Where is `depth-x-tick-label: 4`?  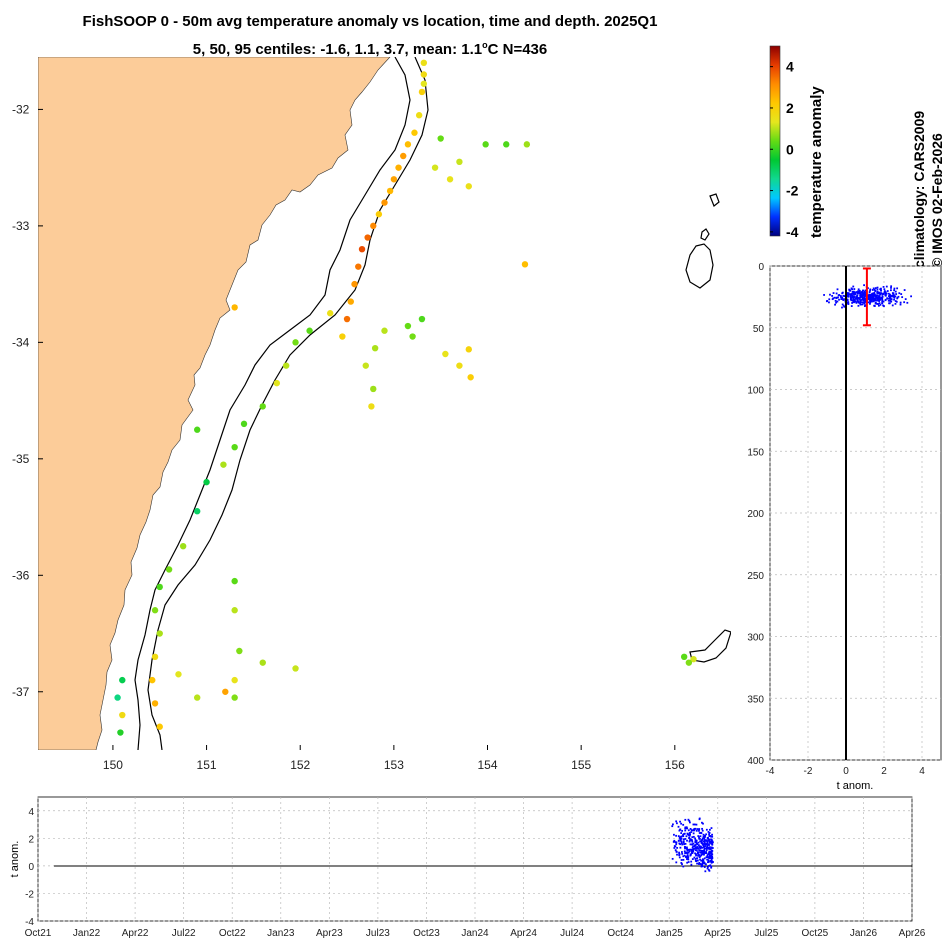
depth-x-tick-label: 4 is located at coordinates (922, 771).